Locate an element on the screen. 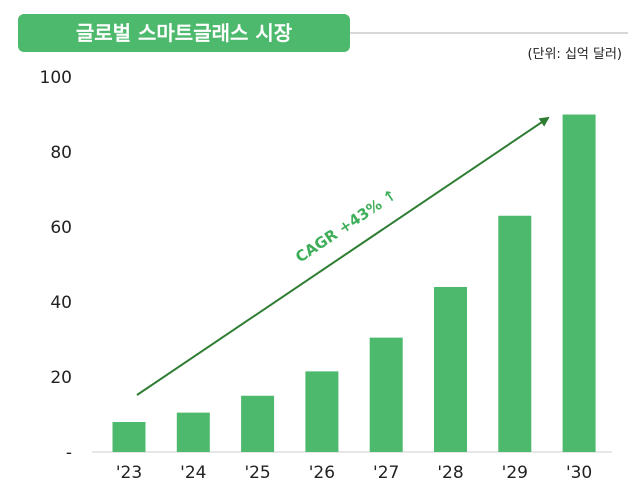  chart-title: 글로벌 스마트글래스 시장 is located at coordinates (184, 33).